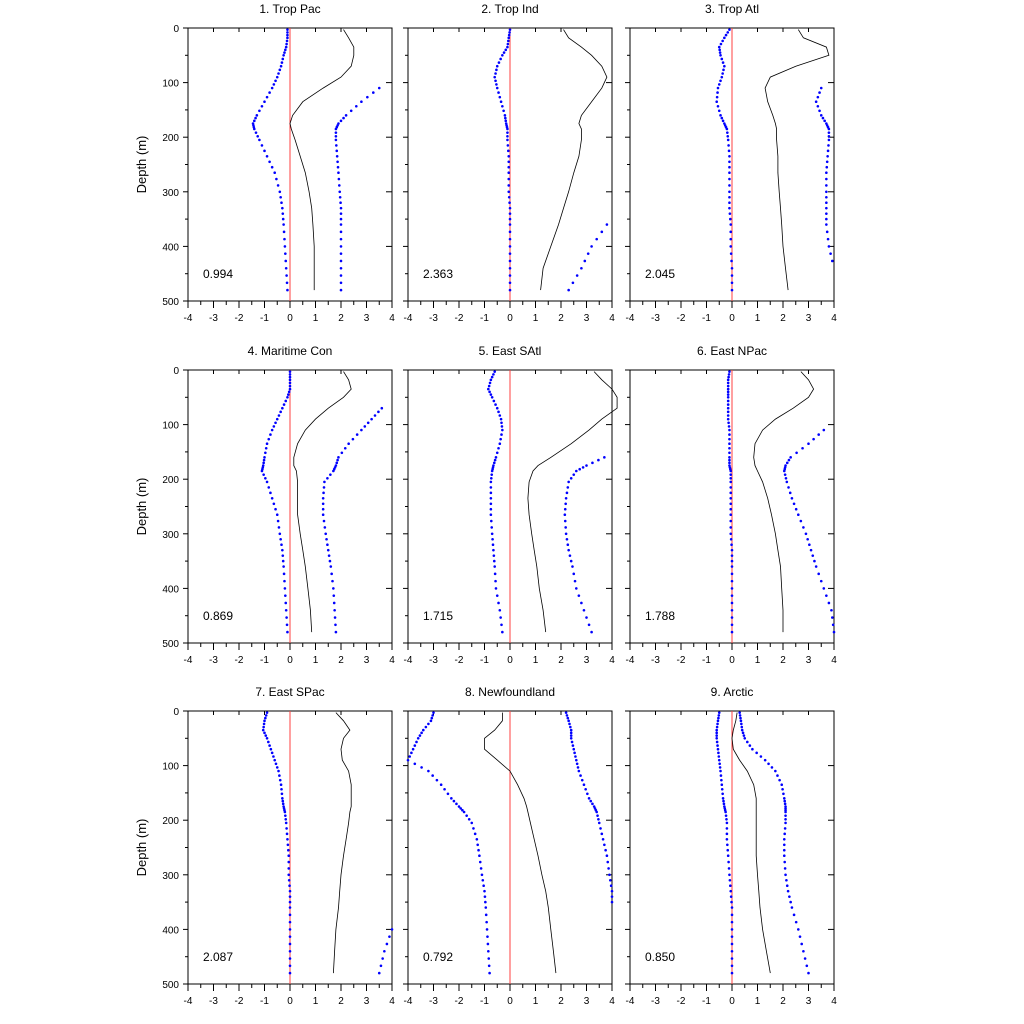 Image resolution: width=1024 pixels, height=1024 pixels. I want to click on y-tick-label: 0, so click(176, 371).